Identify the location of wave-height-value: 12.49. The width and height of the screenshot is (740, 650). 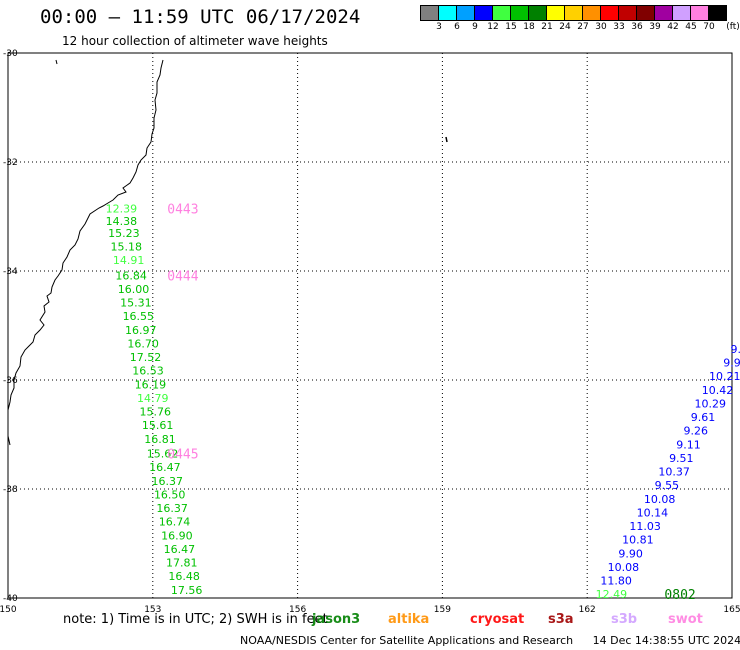
(612, 594).